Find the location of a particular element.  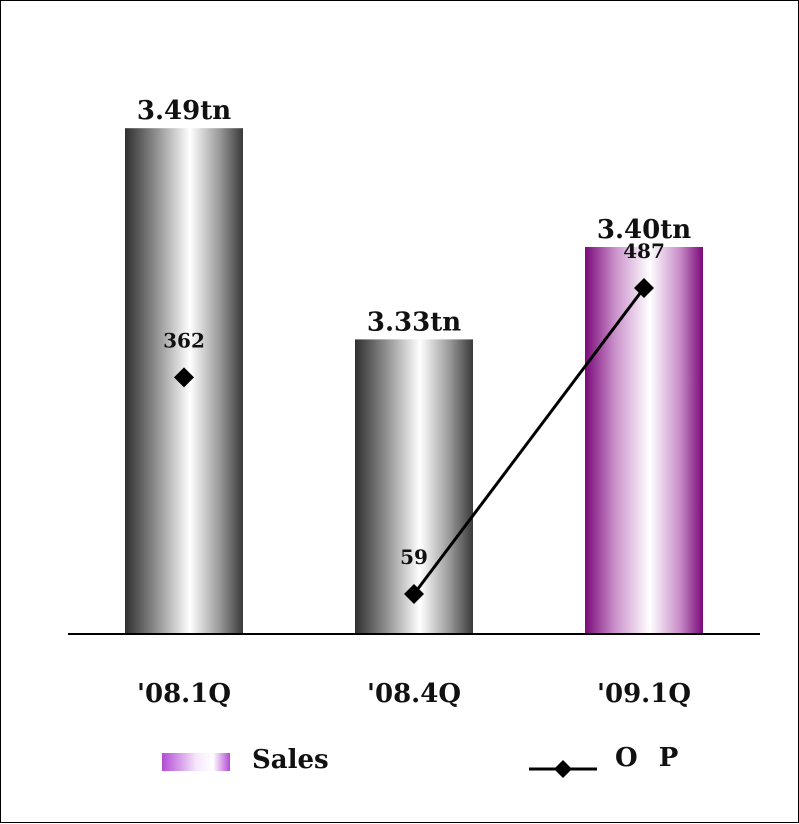

legend: Sales O P is located at coordinates (423, 760).